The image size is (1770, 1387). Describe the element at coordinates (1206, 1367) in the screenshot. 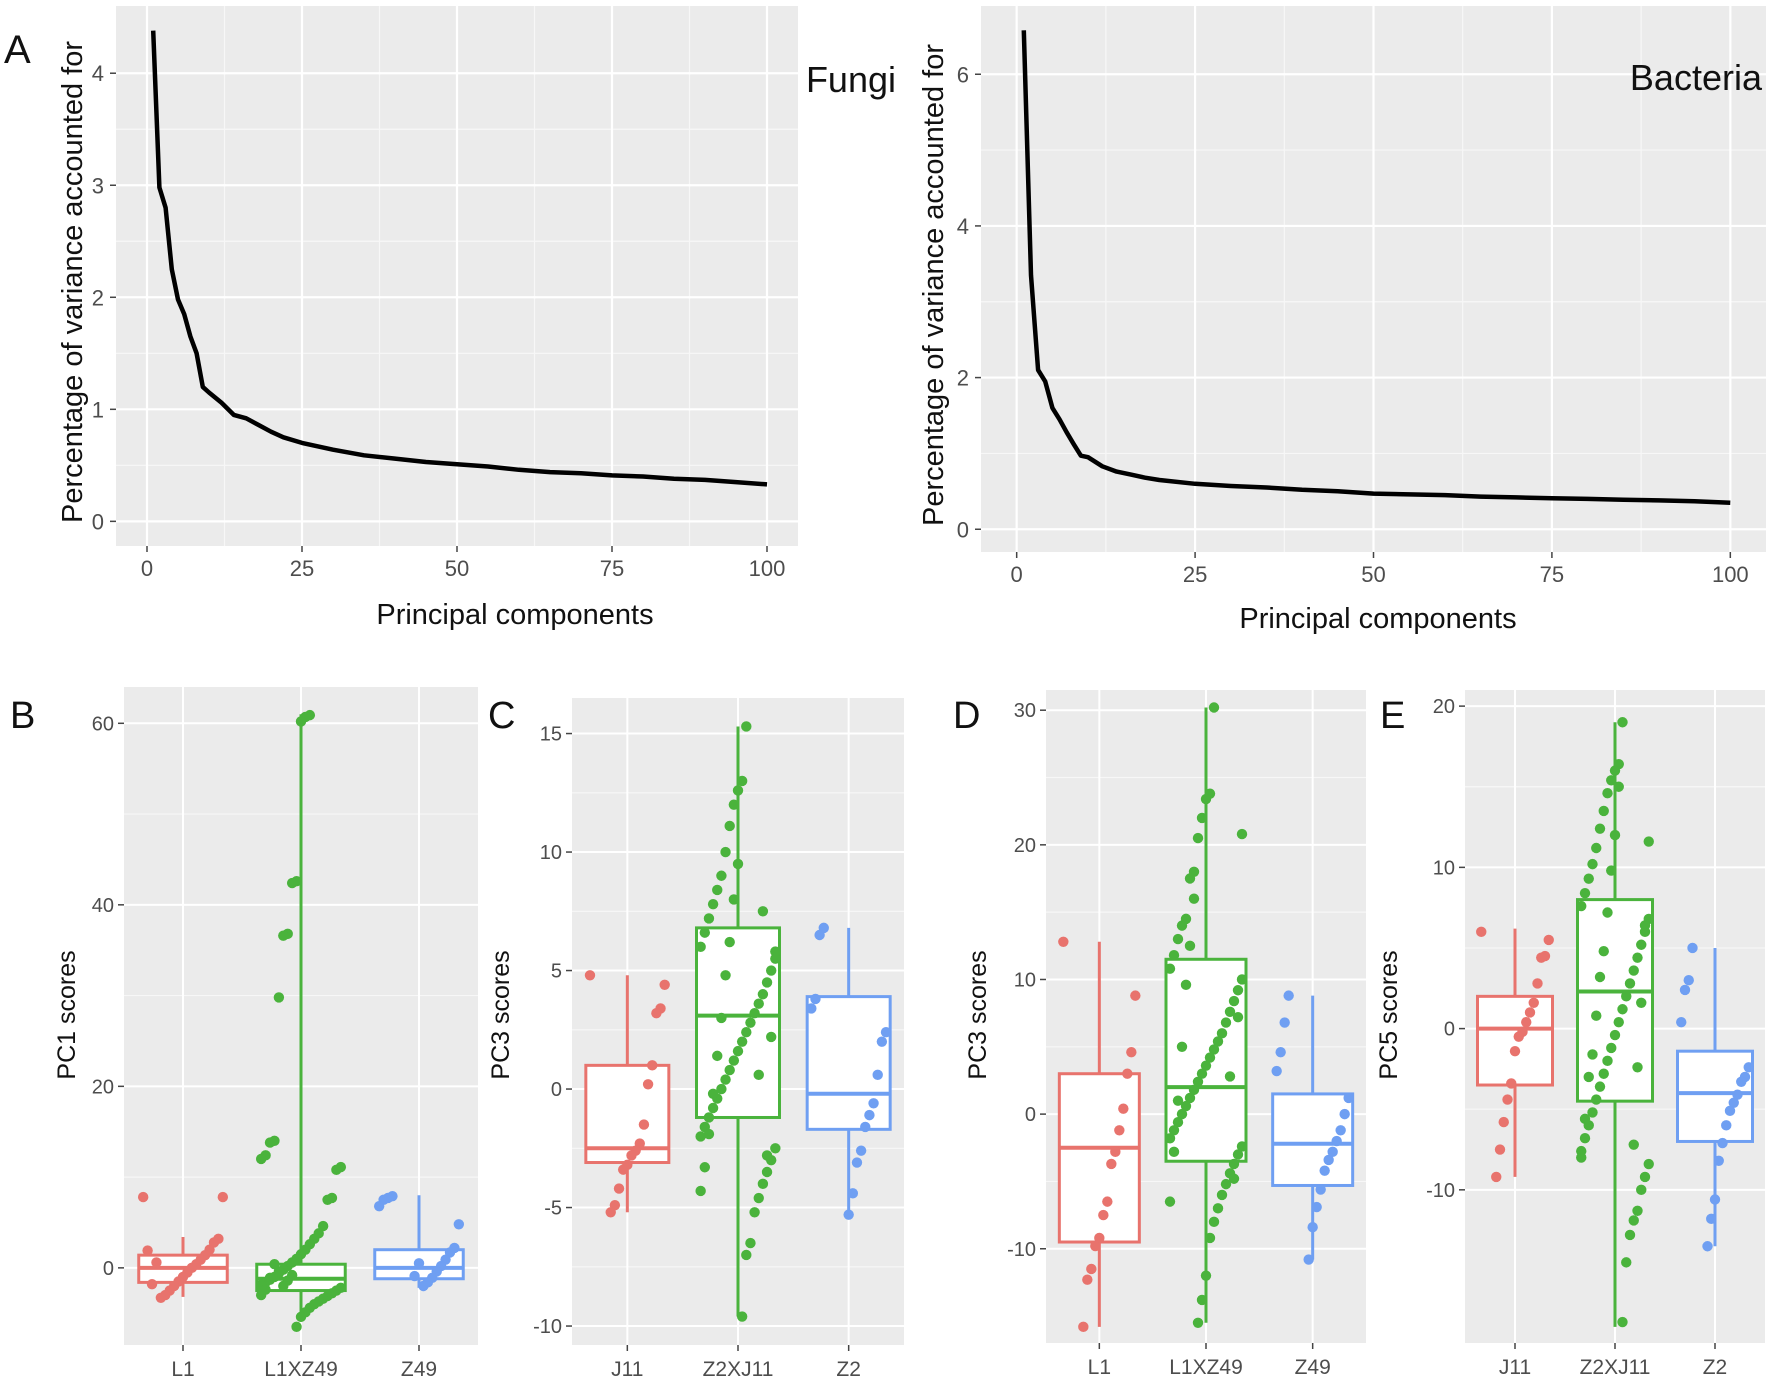

I see `category-label: L1XZ49` at that location.